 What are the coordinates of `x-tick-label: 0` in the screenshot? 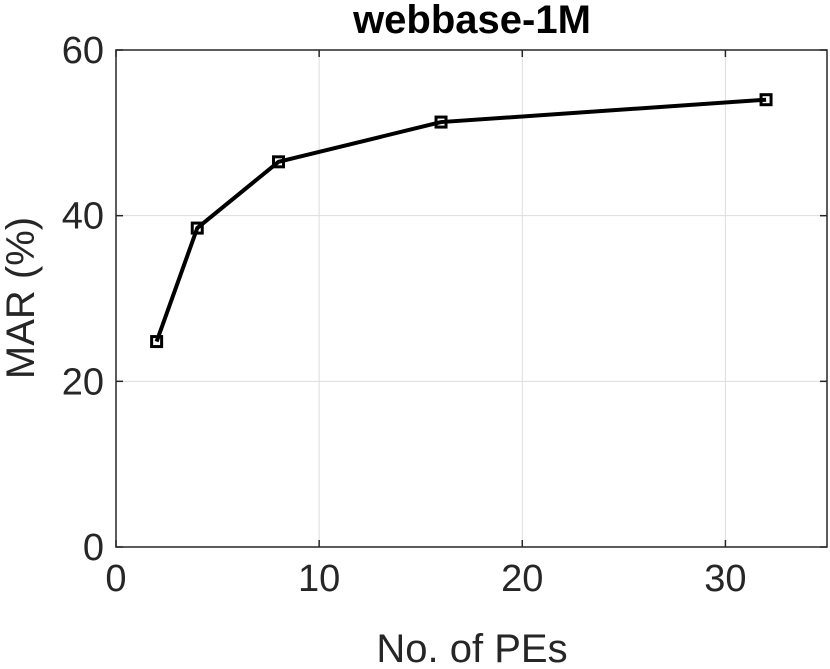 It's located at (115, 579).